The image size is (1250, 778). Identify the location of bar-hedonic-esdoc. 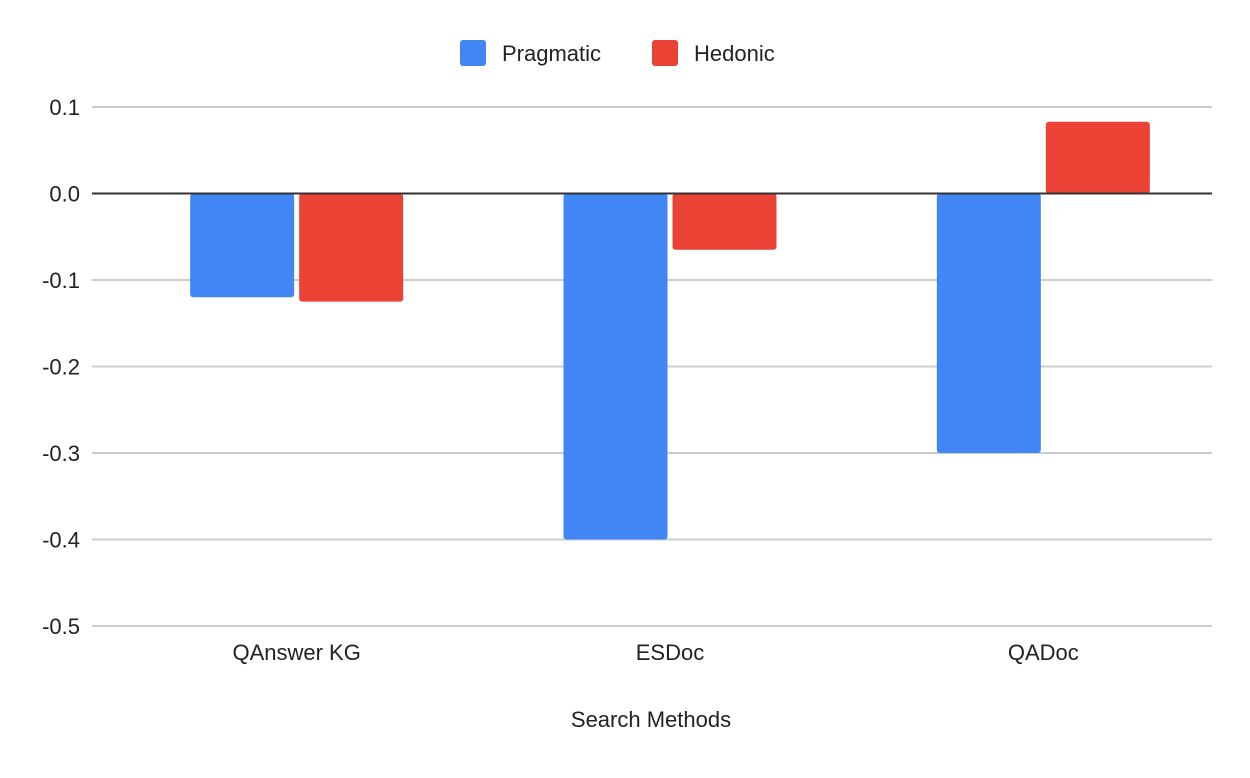
(724, 221).